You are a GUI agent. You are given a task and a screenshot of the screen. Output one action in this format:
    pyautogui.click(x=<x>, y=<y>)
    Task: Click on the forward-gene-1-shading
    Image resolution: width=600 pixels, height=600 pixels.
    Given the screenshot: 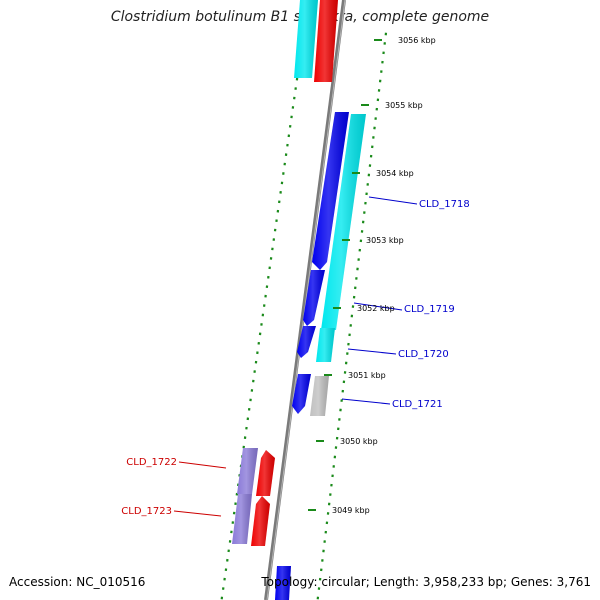 What is the action you would take?
    pyautogui.click(x=330, y=191)
    